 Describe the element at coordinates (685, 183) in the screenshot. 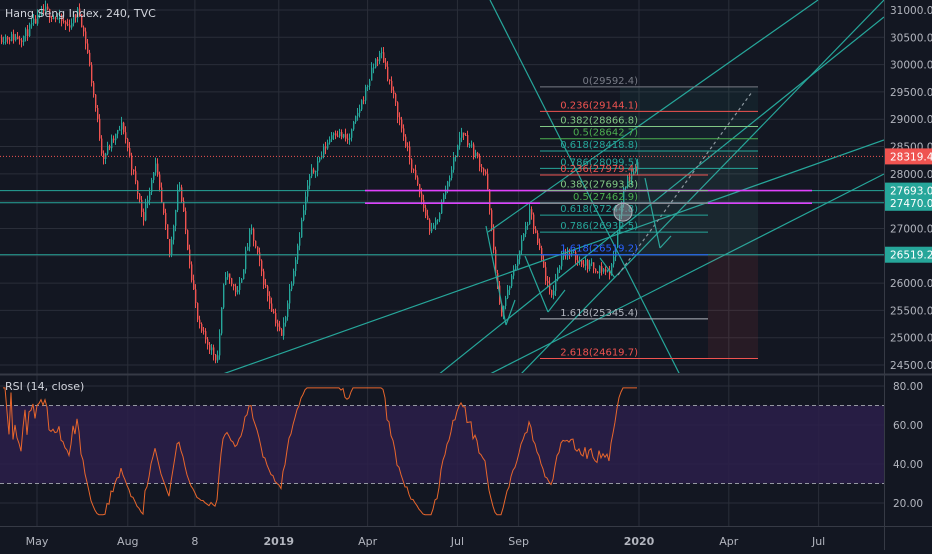

I see `forecast-projection` at that location.